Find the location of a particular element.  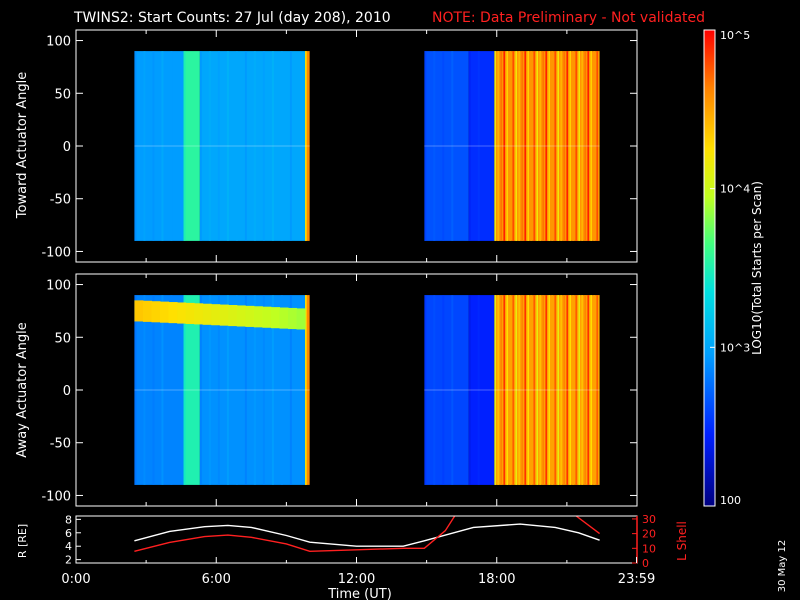

ytick-left-label: 8 is located at coordinates (68, 519).